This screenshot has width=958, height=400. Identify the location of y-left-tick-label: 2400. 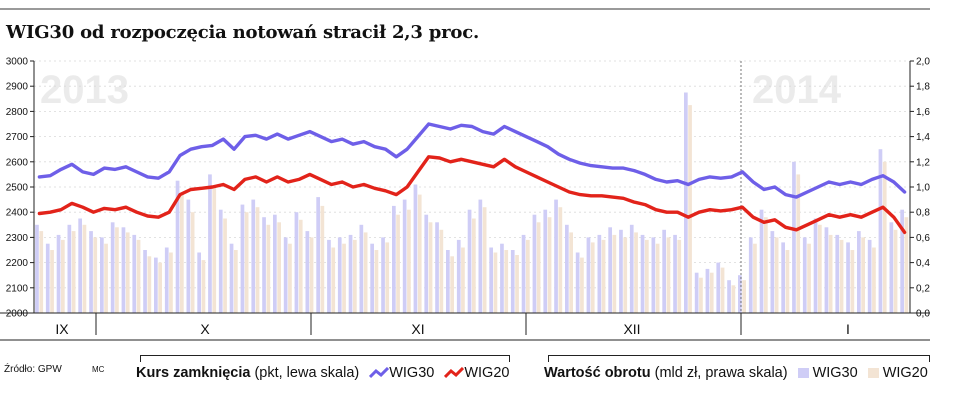
(17, 213).